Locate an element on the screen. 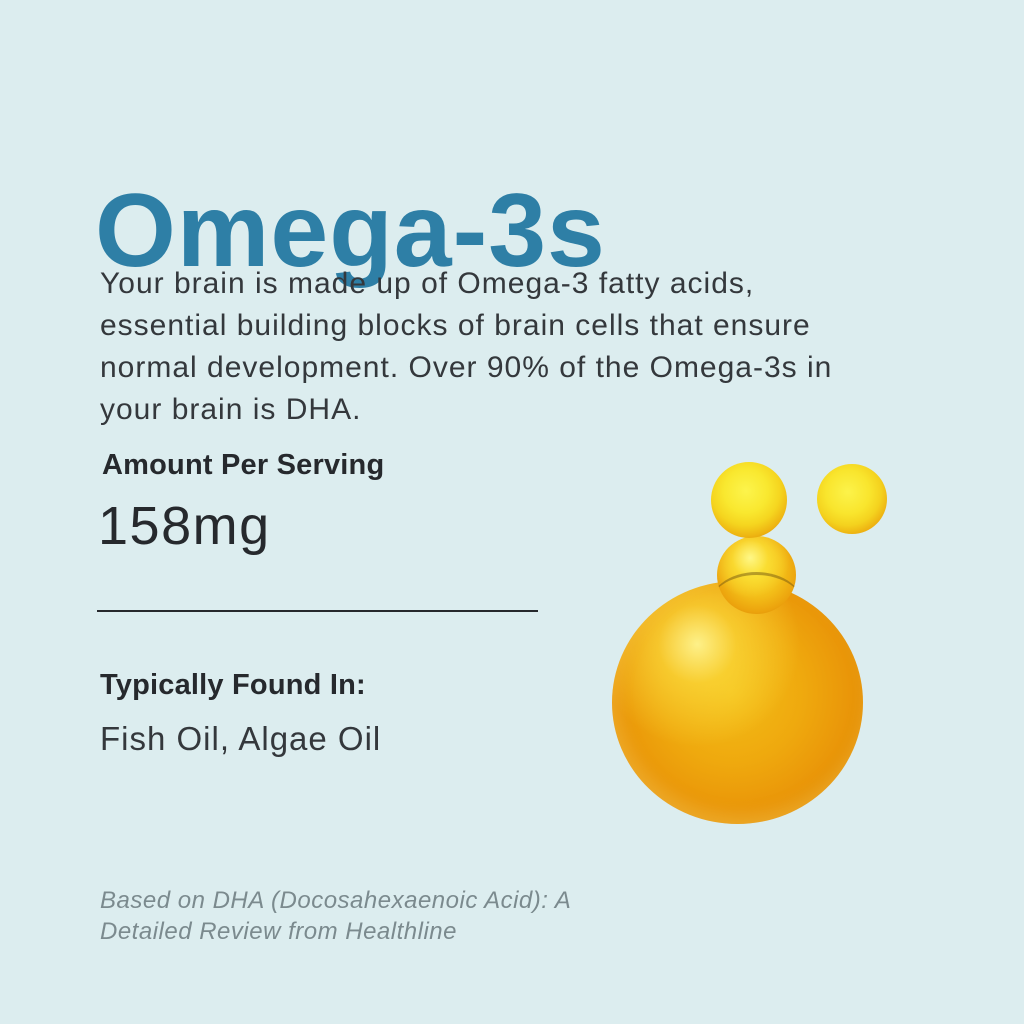 Image resolution: width=1024 pixels, height=1024 pixels. oil-droplet-small-left is located at coordinates (749, 500).